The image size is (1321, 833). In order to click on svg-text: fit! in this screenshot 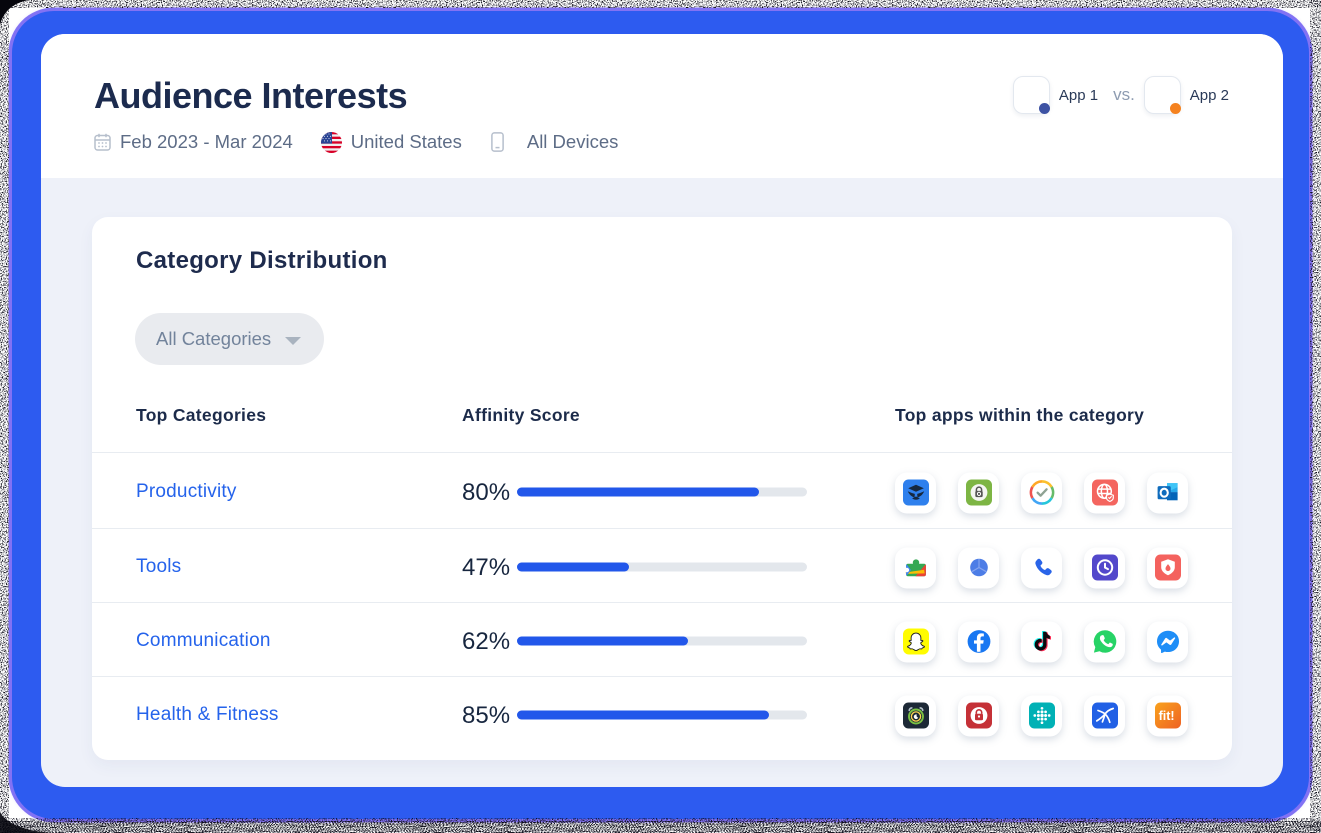, I will do `click(1166, 716)`.